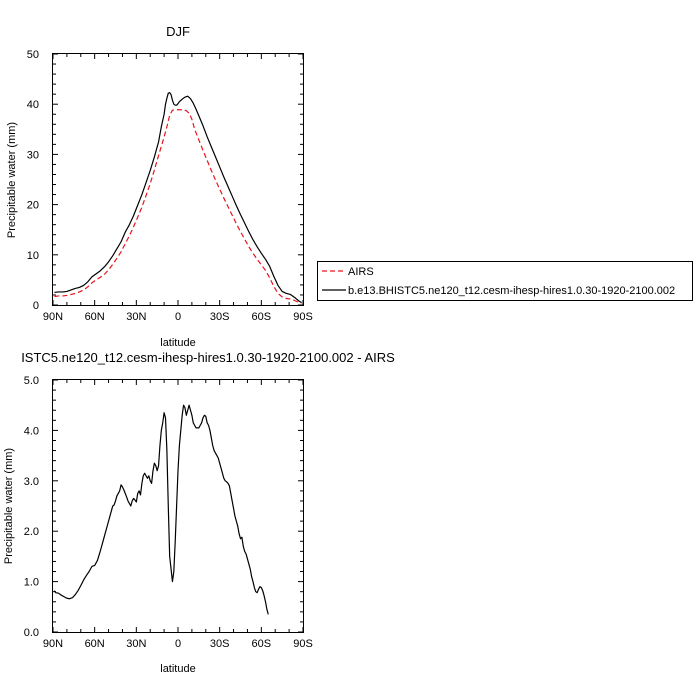  I want to click on y-tick-label: 0, so click(36, 306).